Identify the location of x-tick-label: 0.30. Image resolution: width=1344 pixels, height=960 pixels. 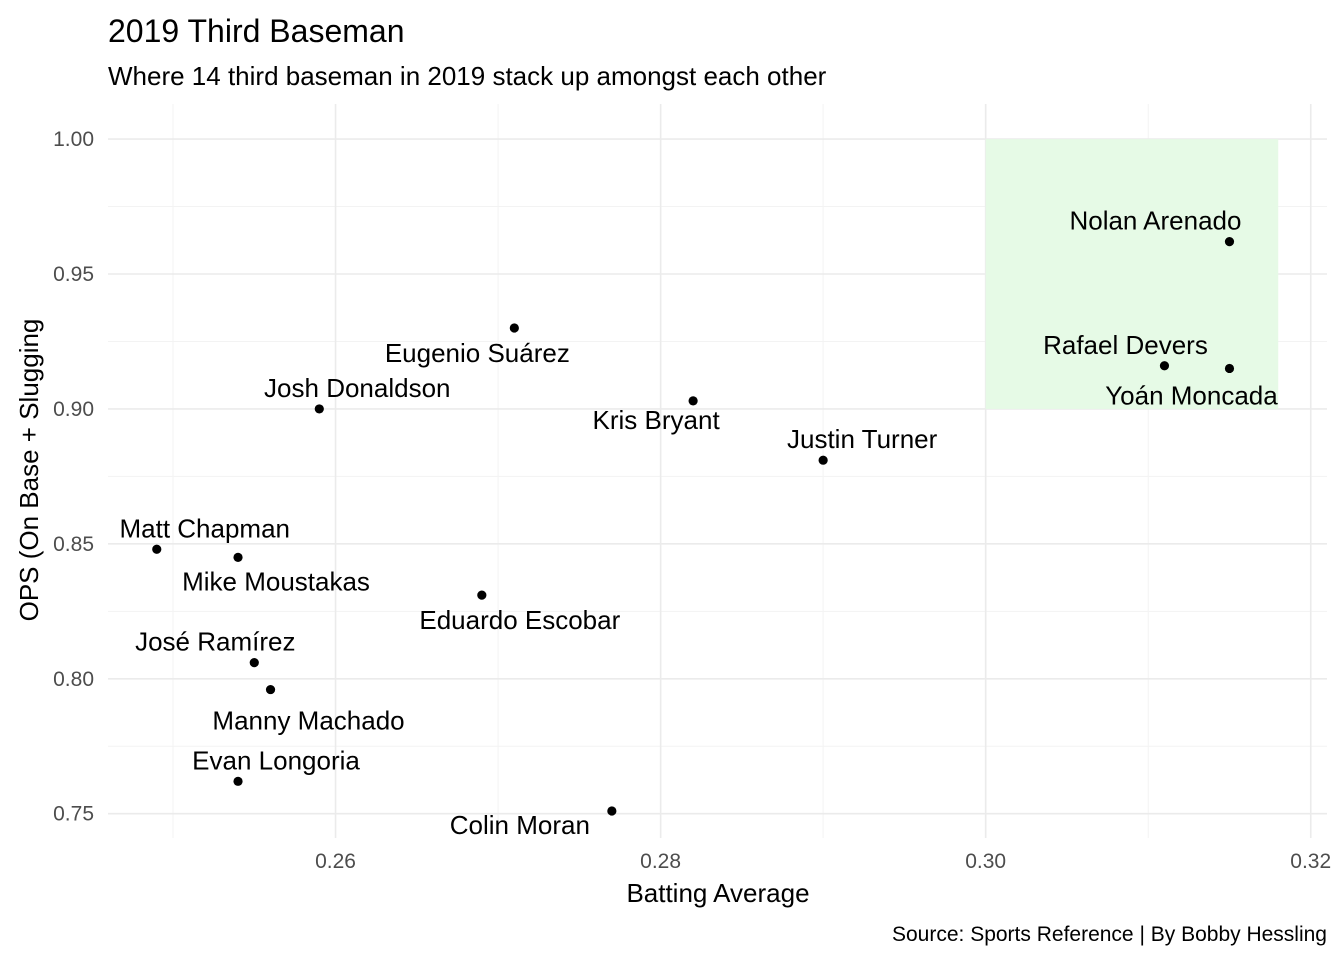
(985, 861).